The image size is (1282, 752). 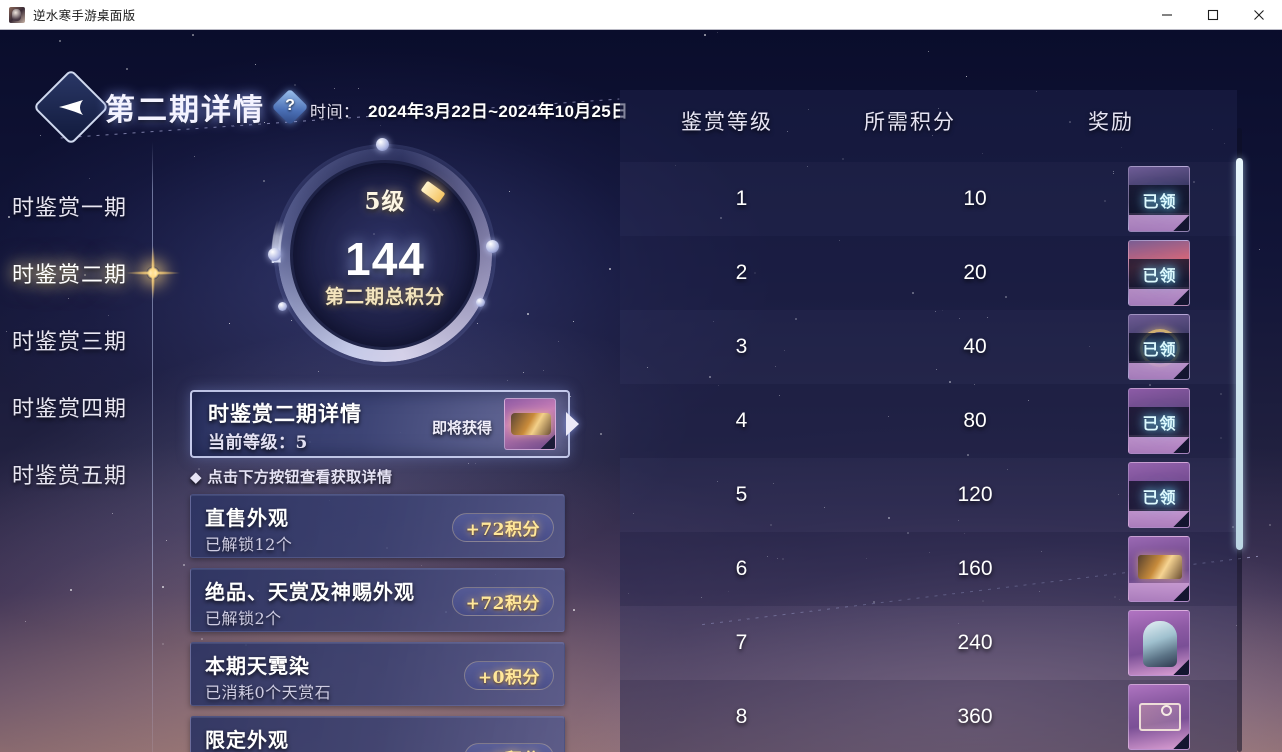 I want to click on list-item: 绝品、天赏及神赐外观 已解锁2个 +72积分, so click(x=377, y=600).